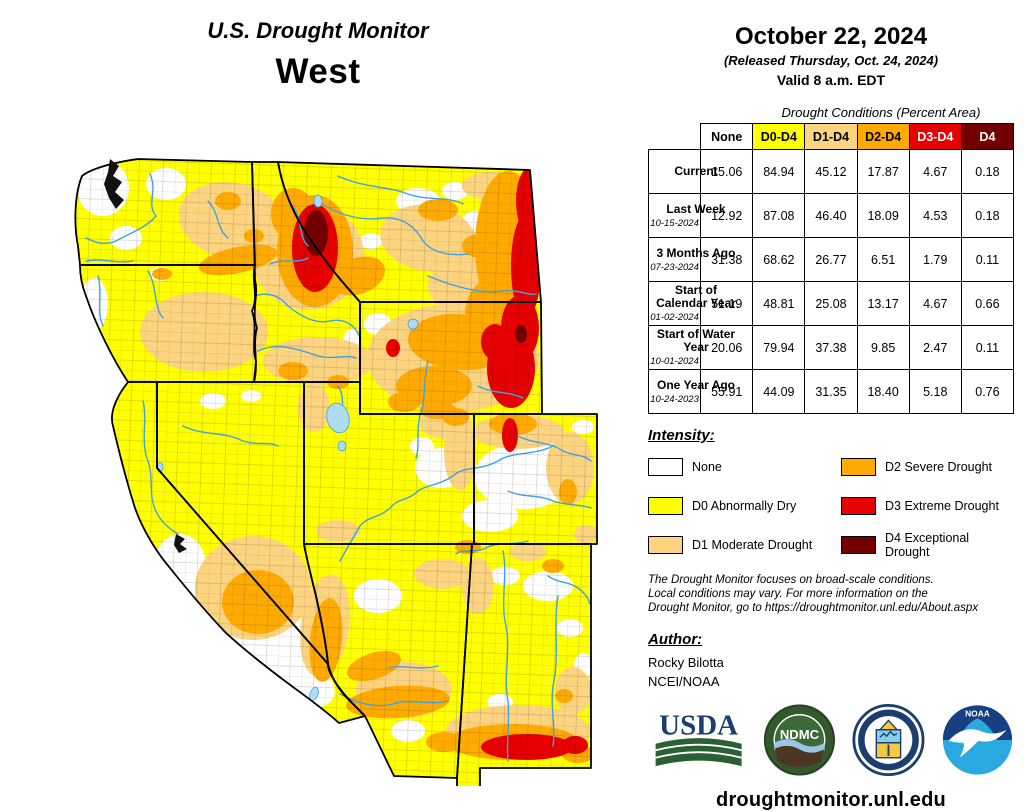  Describe the element at coordinates (779, 215) in the screenshot. I see `value-cell: 87.08` at that location.